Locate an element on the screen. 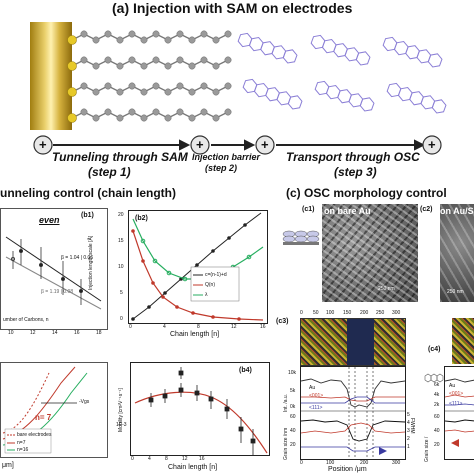  b2-xtick: 0 is located at coordinates (130, 327).